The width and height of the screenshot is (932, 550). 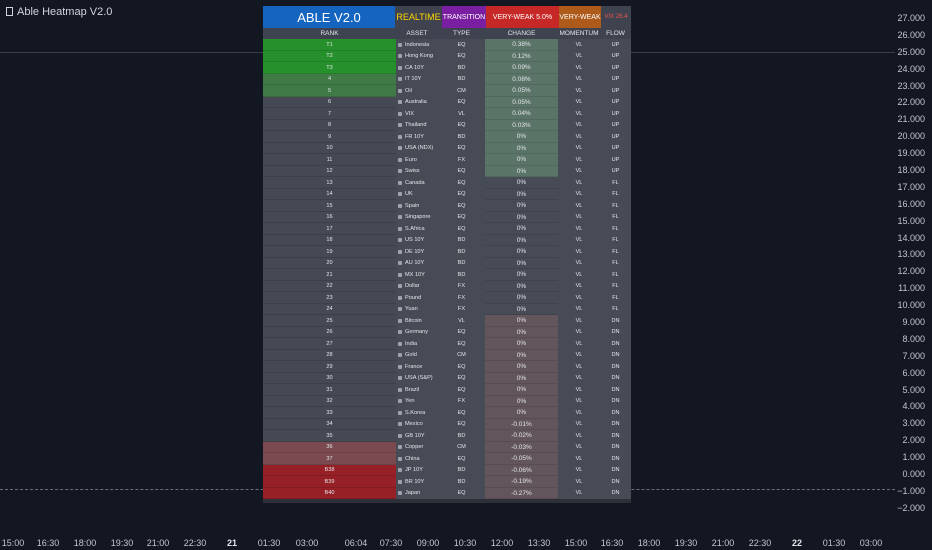 I want to click on time-axis-tick: 01:30, so click(x=834, y=543).